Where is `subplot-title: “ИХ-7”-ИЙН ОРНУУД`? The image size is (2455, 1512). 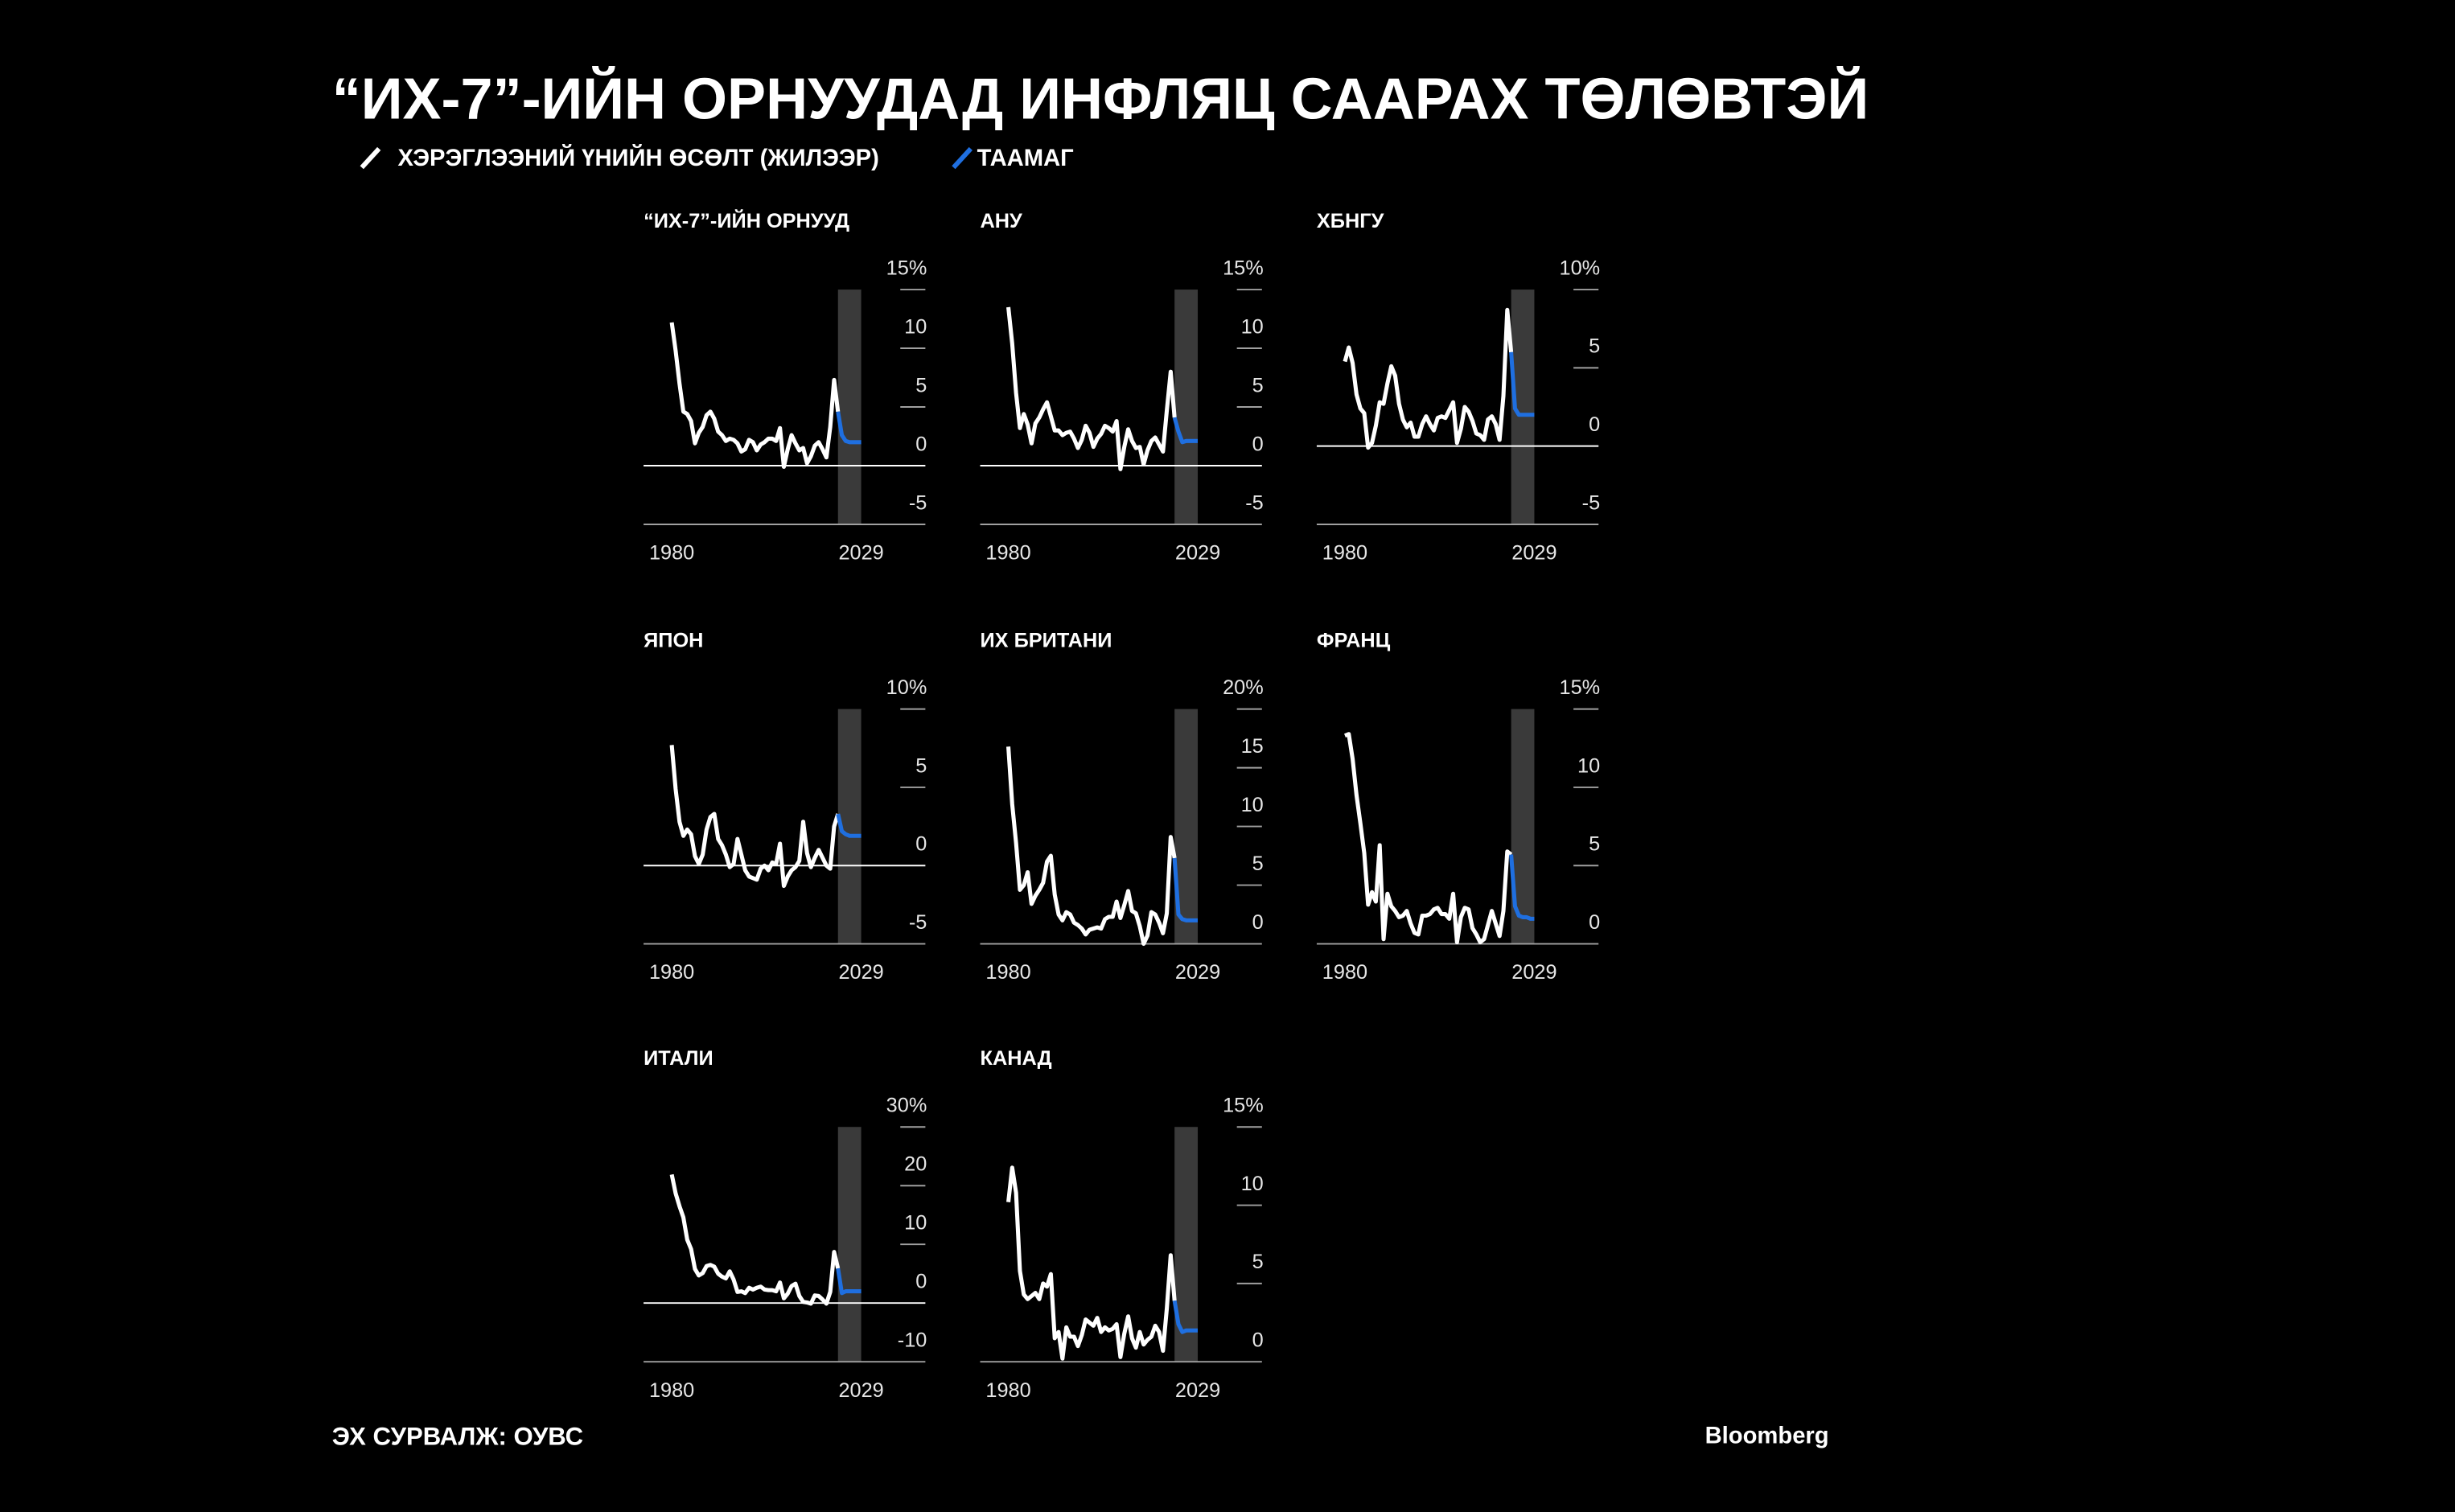
subplot-title: “ИХ-7”-ИЙН ОРНУУД is located at coordinates (746, 220).